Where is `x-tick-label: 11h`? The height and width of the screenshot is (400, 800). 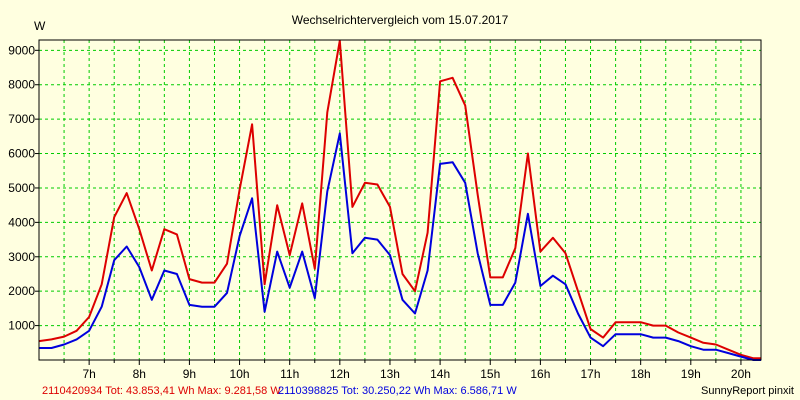 x-tick-label: 11h is located at coordinates (289, 374).